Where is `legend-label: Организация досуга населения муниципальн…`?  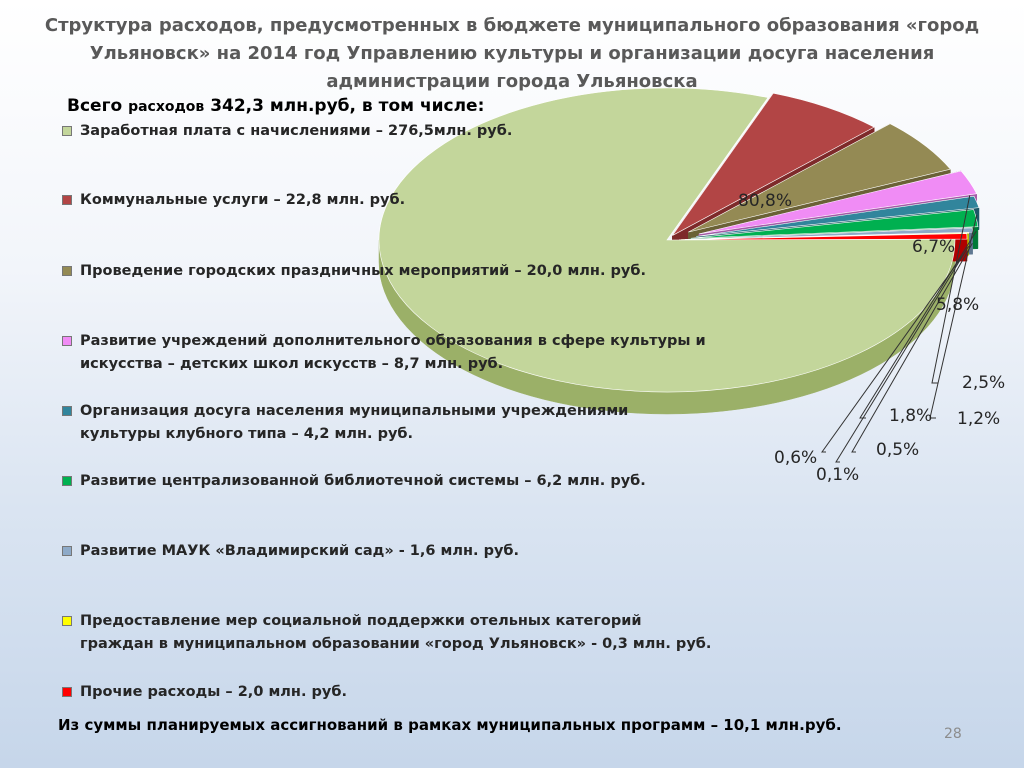 legend-label: Организация досуга населения муниципальн… is located at coordinates (354, 422).